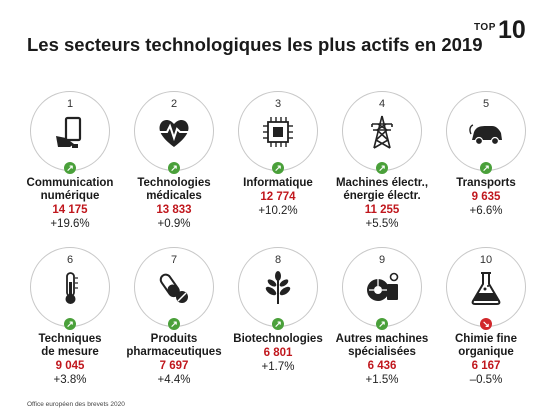  I want to click on sector-name: Autres machinesspécialisées, so click(382, 346).